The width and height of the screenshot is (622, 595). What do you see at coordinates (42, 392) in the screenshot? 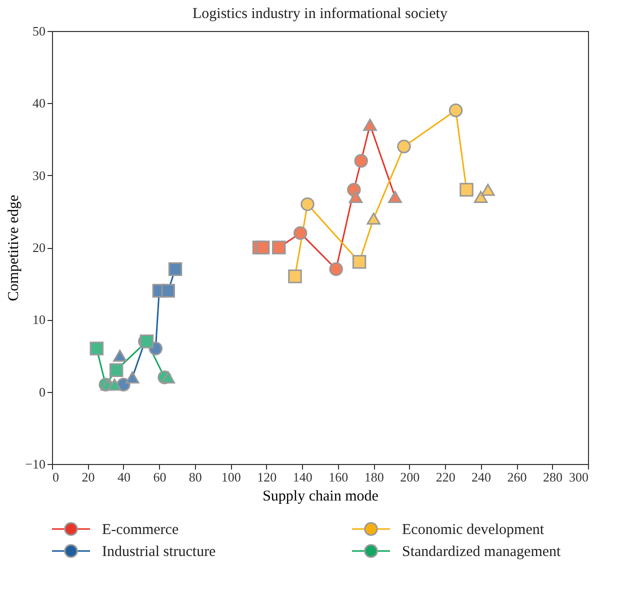
I see `y-tick-label: 0` at bounding box center [42, 392].